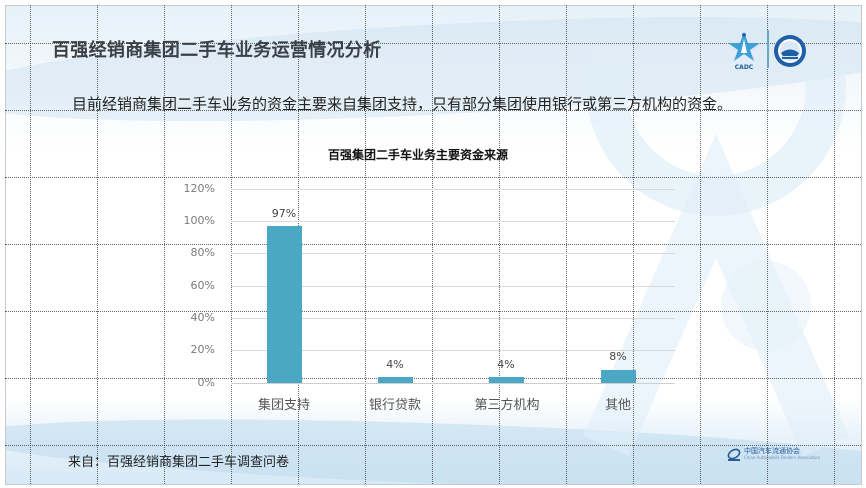  I want to click on y-tick: 80%, so click(202, 252).